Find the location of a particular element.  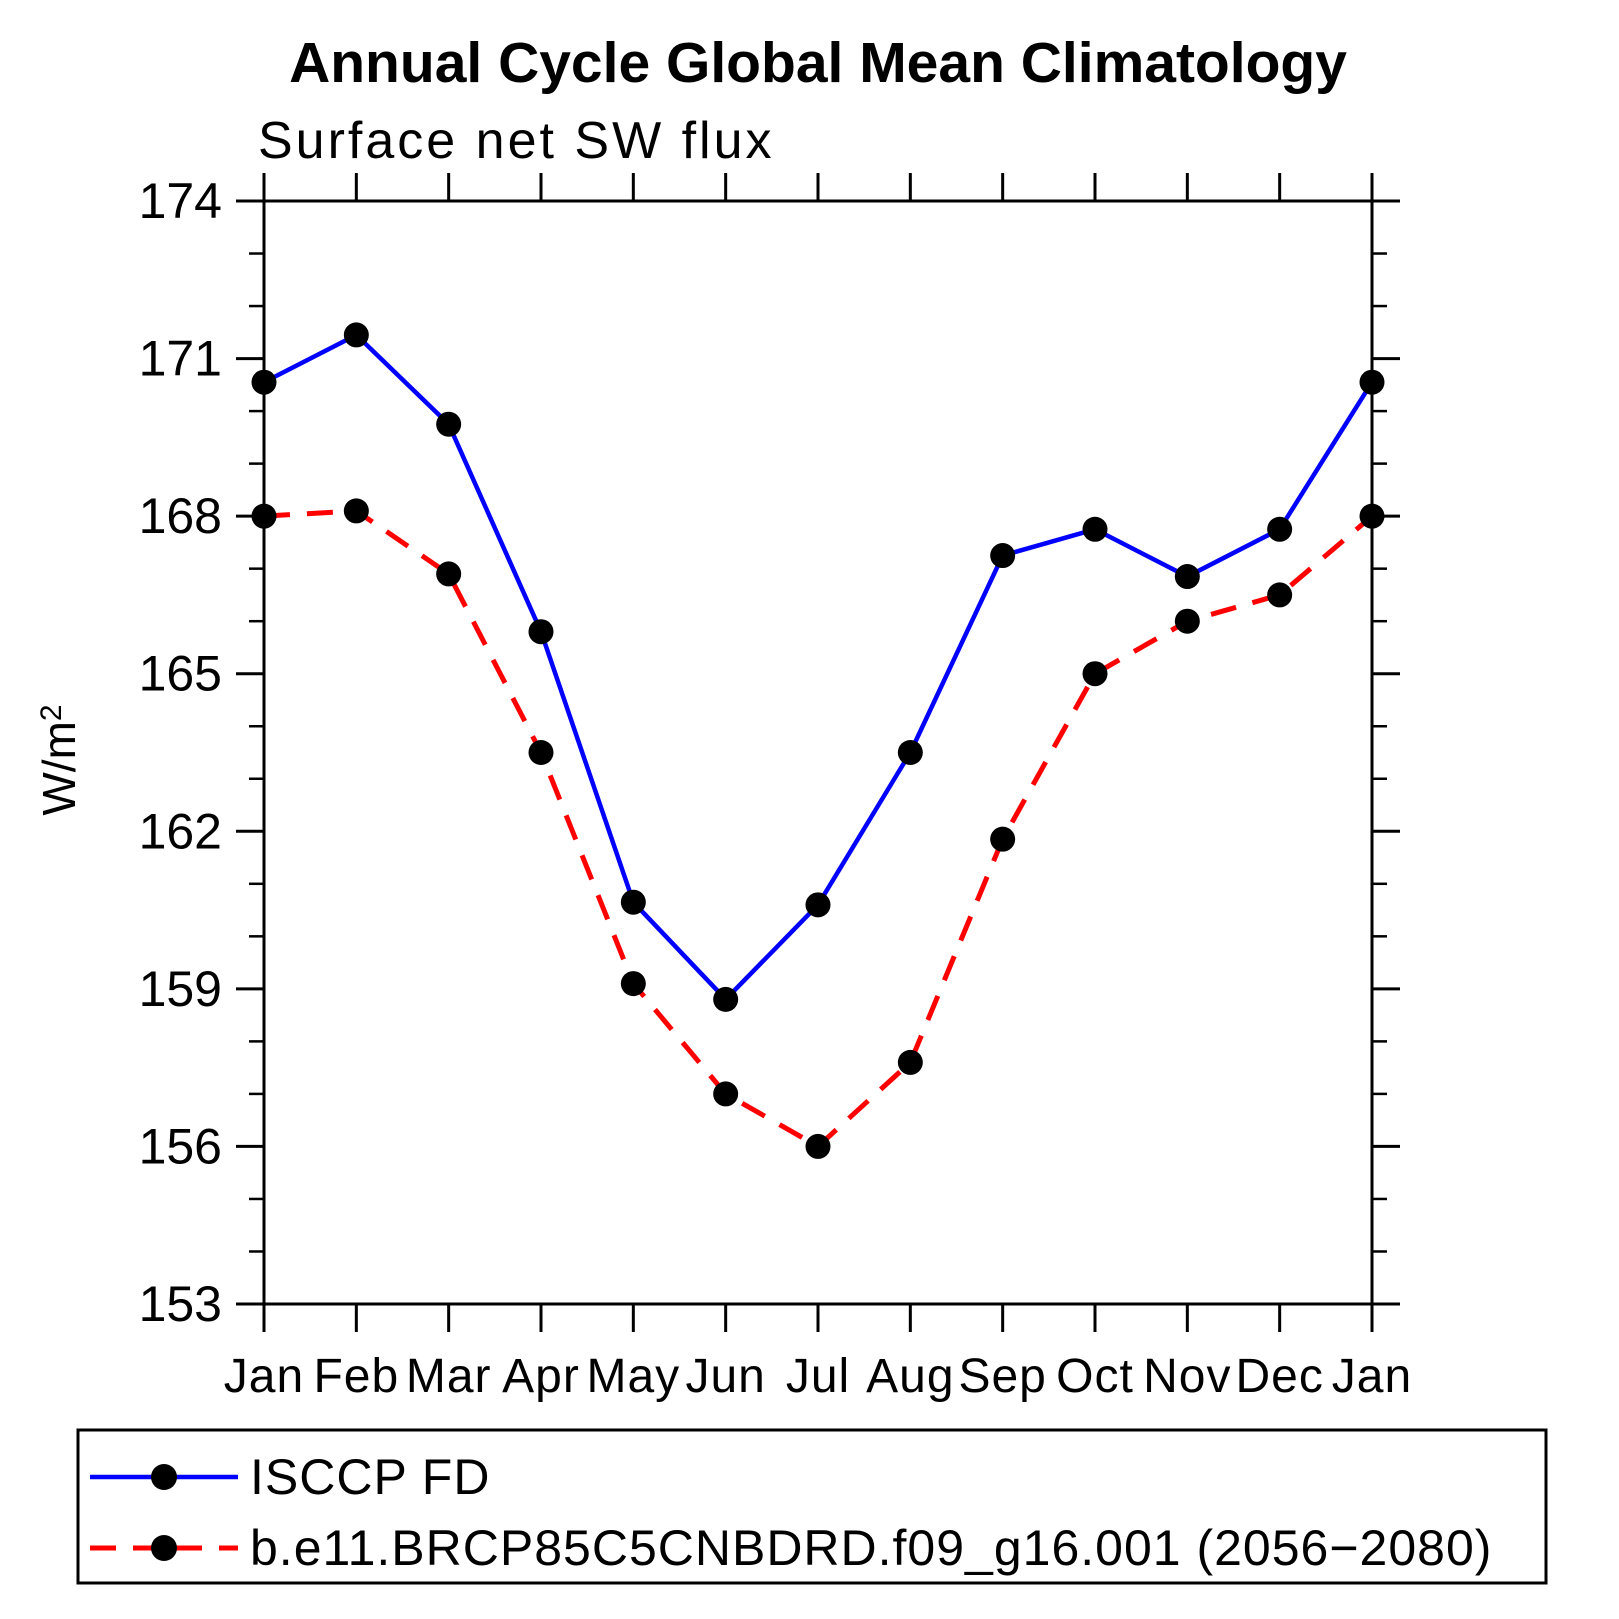

x-tick-label: Nov is located at coordinates (1187, 1376).